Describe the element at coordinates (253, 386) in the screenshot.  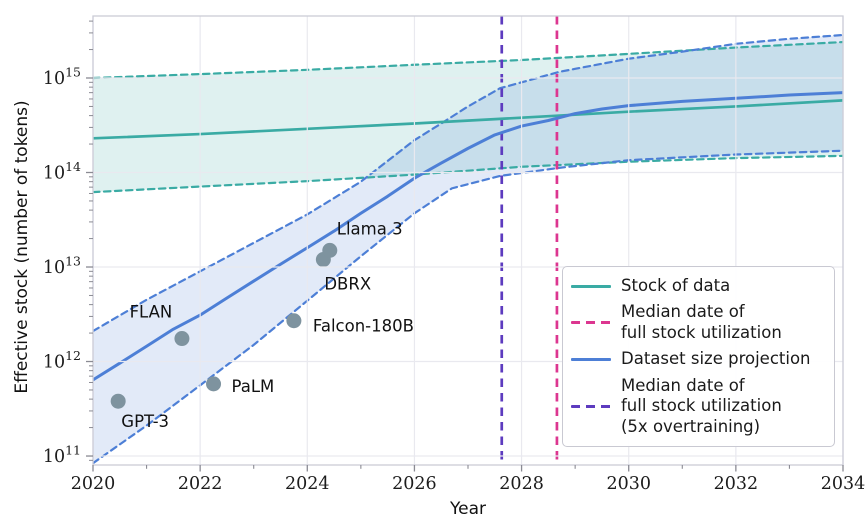
I see `point-label: PaLM` at that location.